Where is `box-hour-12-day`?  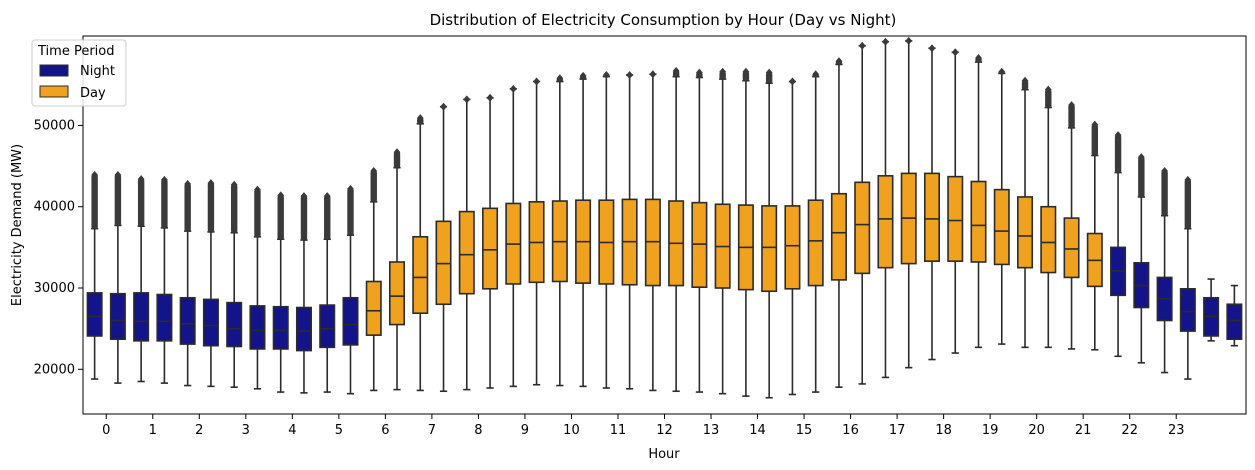 box-hour-12-day is located at coordinates (652, 231).